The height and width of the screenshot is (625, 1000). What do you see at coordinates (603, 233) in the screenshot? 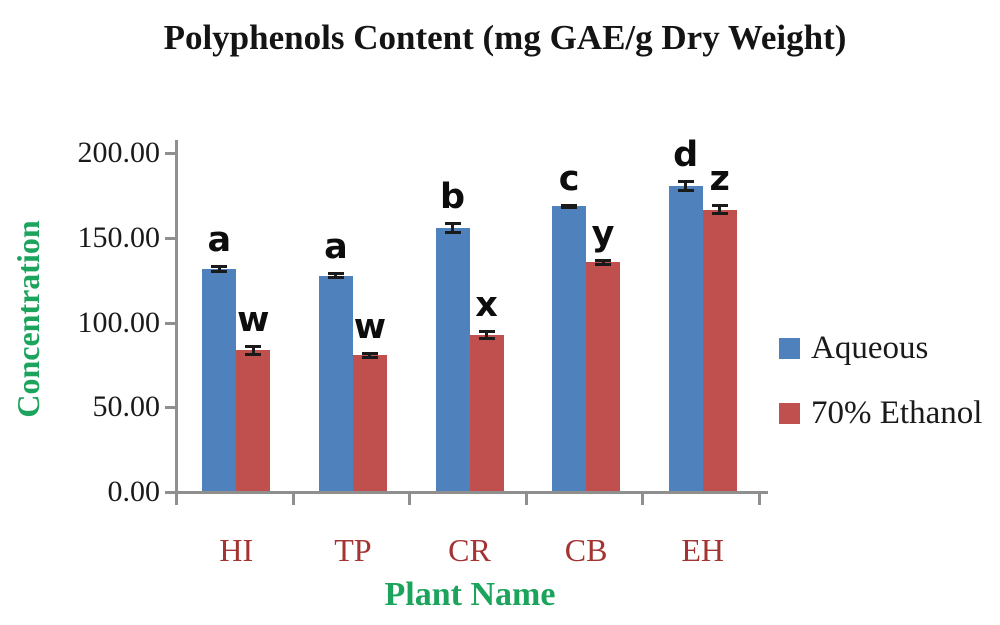
I see `significance-letter: y` at bounding box center [603, 233].